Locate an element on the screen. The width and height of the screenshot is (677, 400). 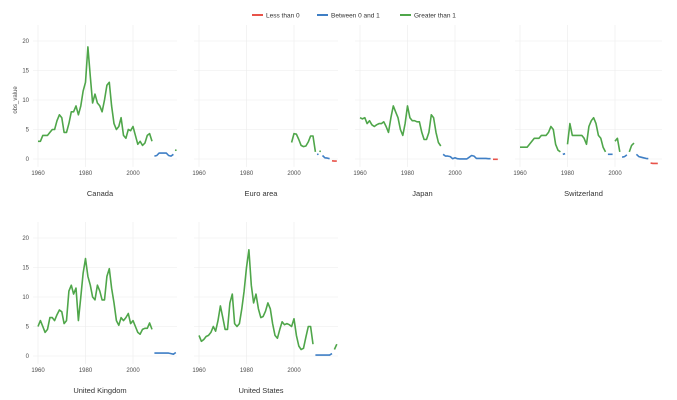
legend-label: Between 0 and 1 is located at coordinates (355, 15).